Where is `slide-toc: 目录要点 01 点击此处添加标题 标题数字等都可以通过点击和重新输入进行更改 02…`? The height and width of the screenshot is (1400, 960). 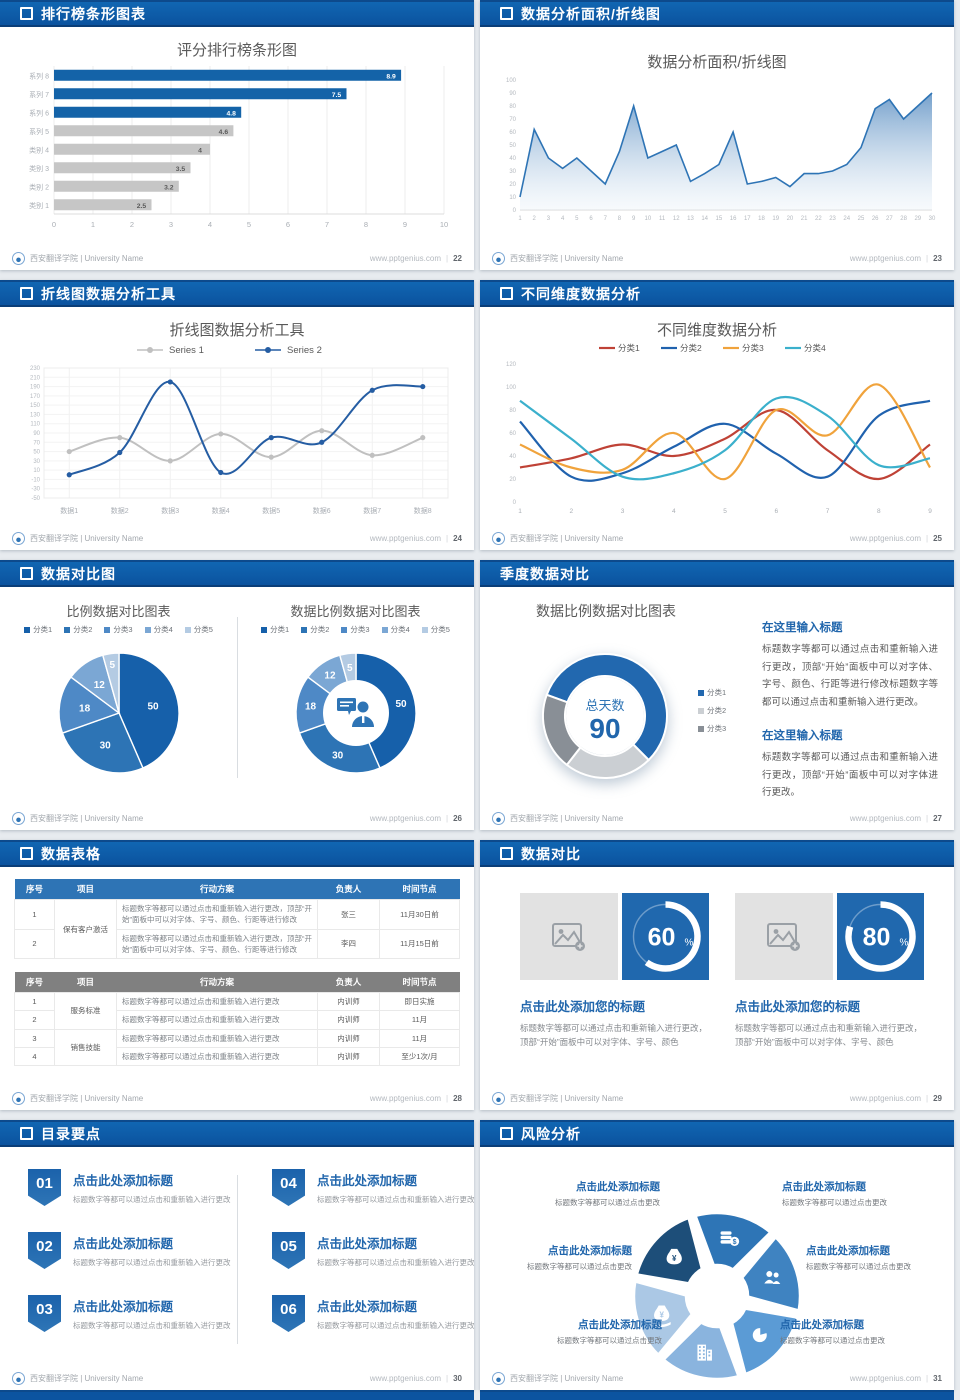 slide-toc: 目录要点 01 点击此处添加标题 标题数字等都可以通过点击和重新输入进行更改 02… is located at coordinates (237, 1255).